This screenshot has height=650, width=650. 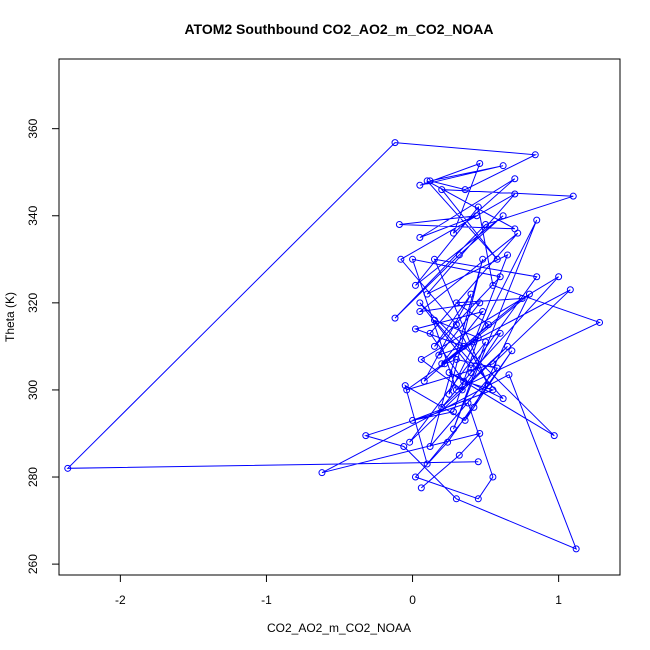 I want to click on x-axis-label: CO2_AO2_m_CO2_NOAA, so click(x=339, y=628).